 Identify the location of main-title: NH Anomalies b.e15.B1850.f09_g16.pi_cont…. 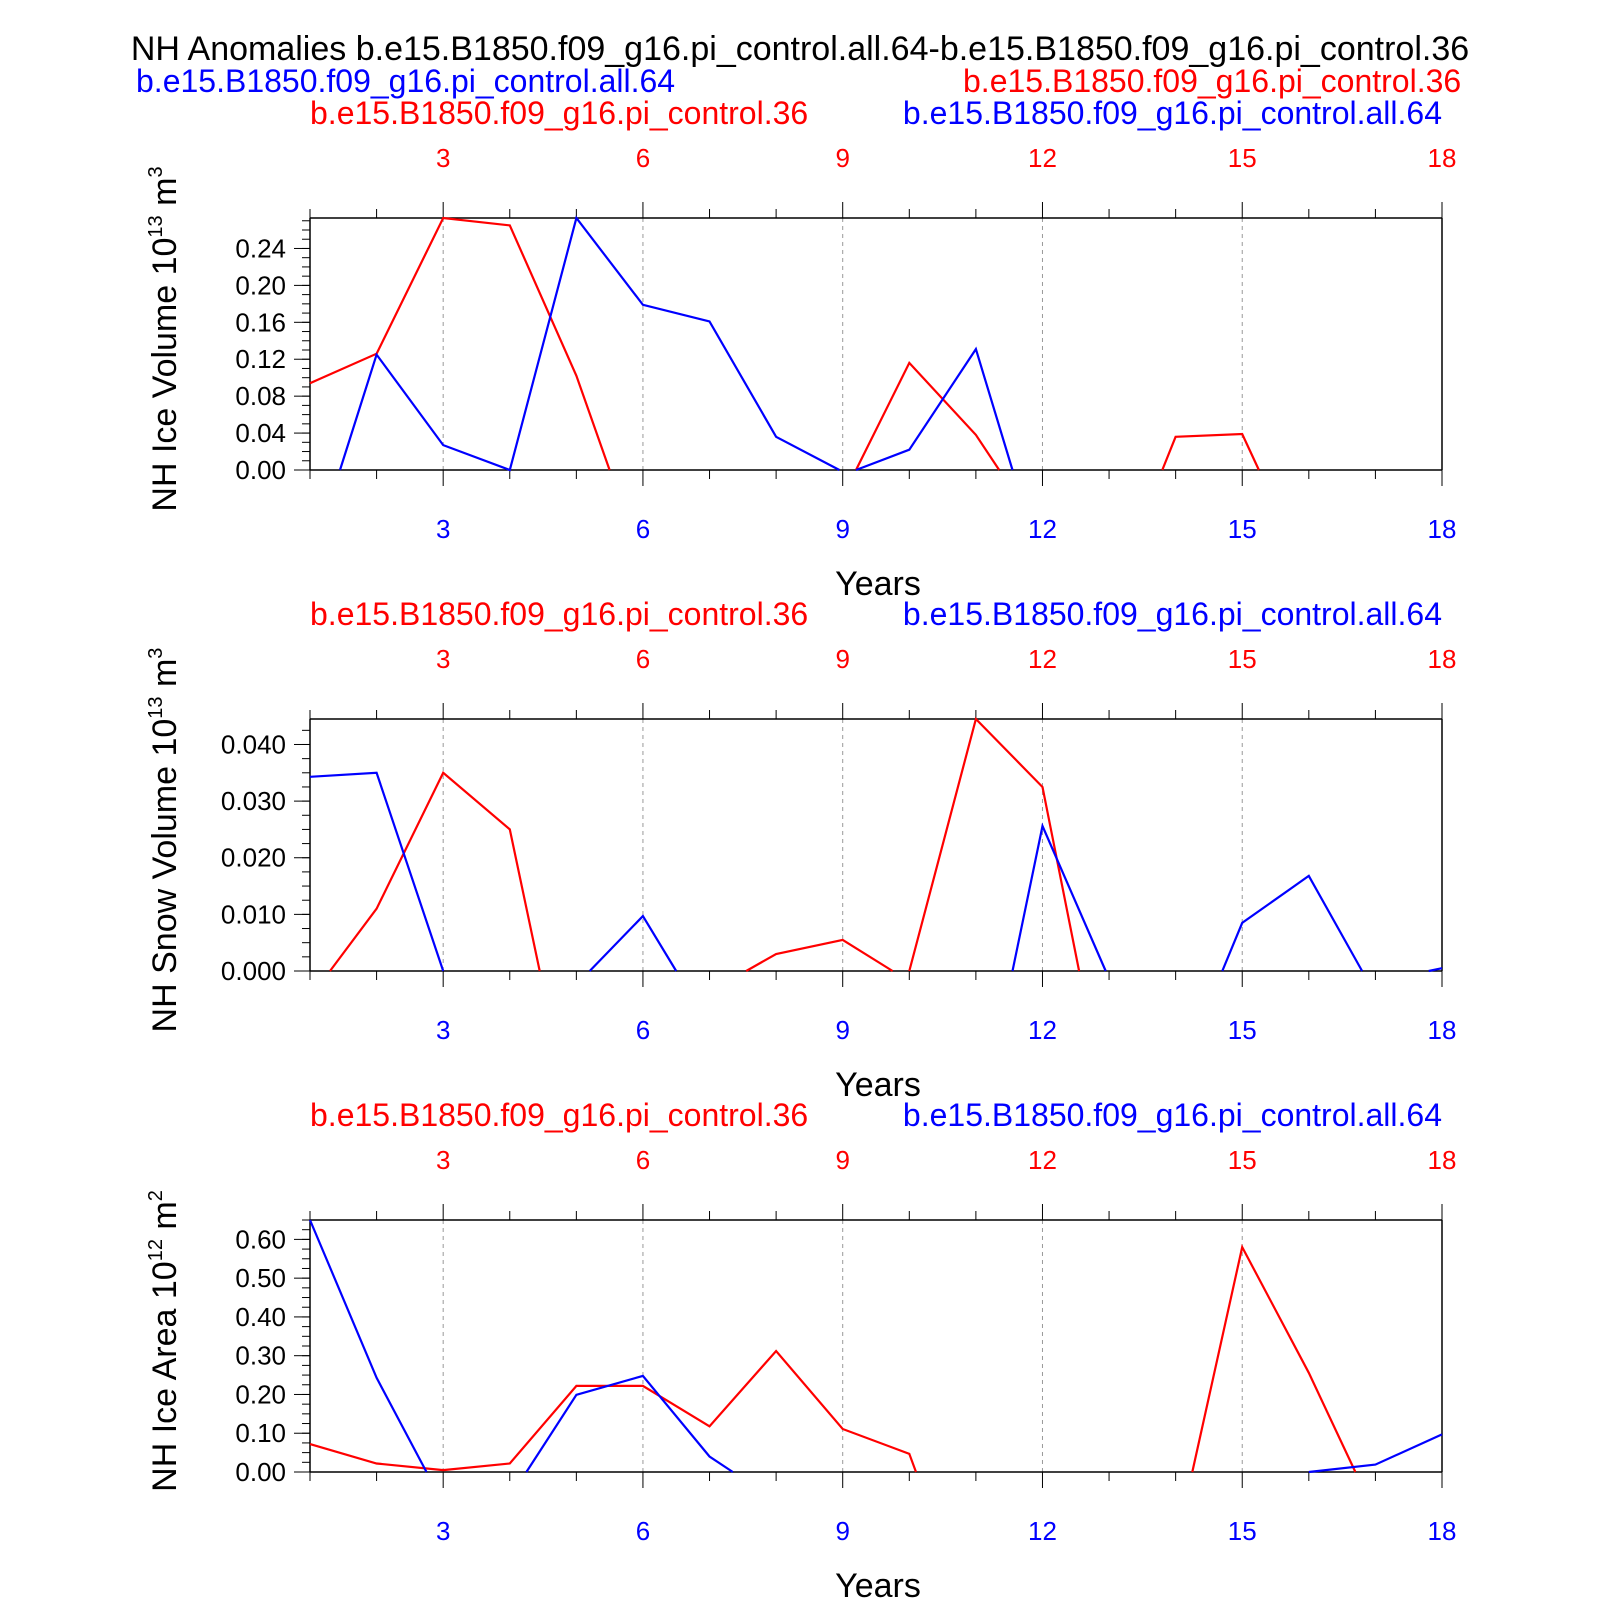
(800, 49).